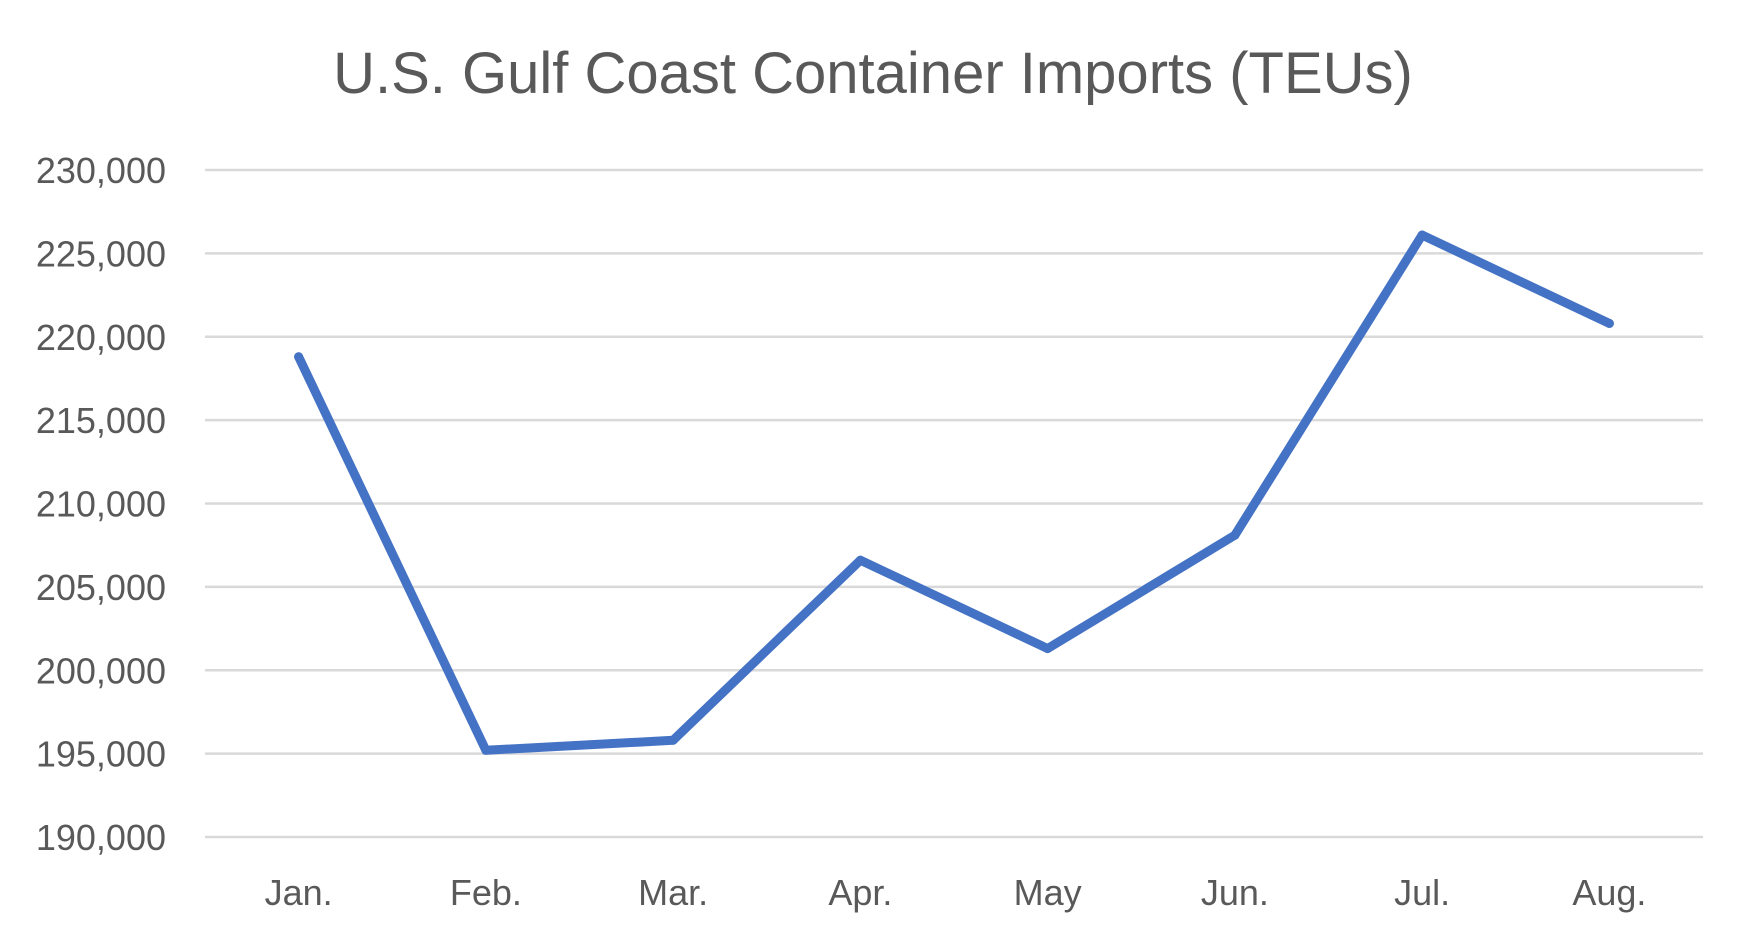 The height and width of the screenshot is (938, 1746). I want to click on y-tick-label: 200,000, so click(101, 670).